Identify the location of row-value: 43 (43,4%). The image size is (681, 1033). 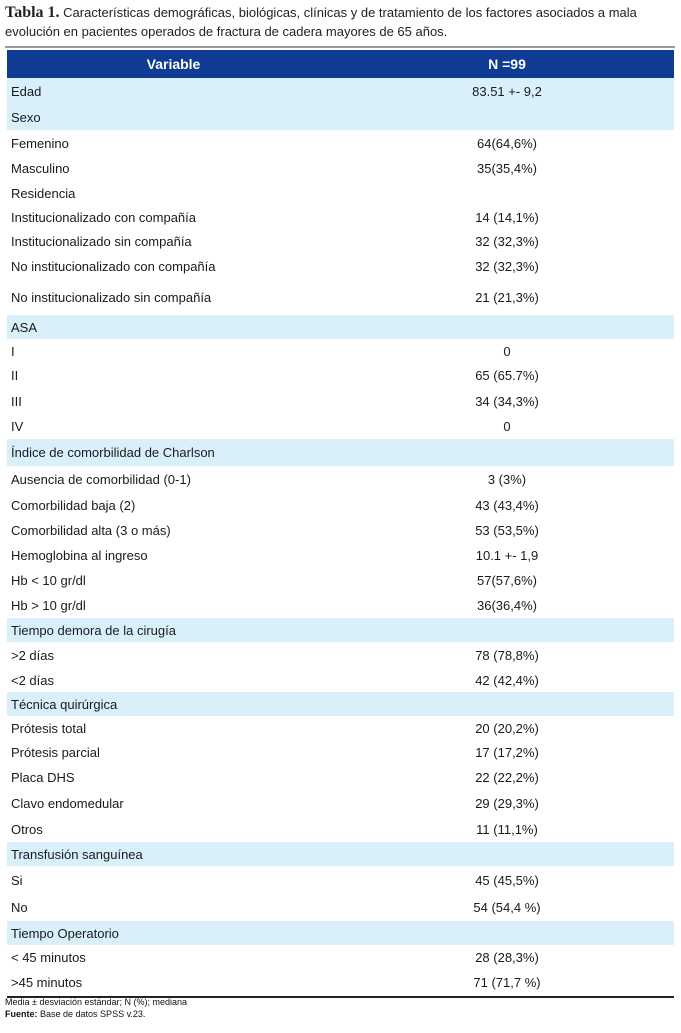
(507, 505).